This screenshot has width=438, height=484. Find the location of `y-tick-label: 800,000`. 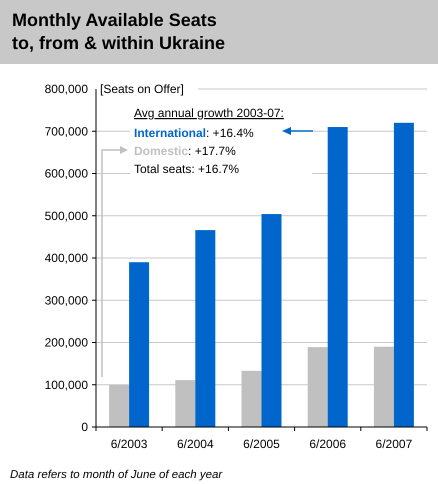

y-tick-label: 800,000 is located at coordinates (66, 89).